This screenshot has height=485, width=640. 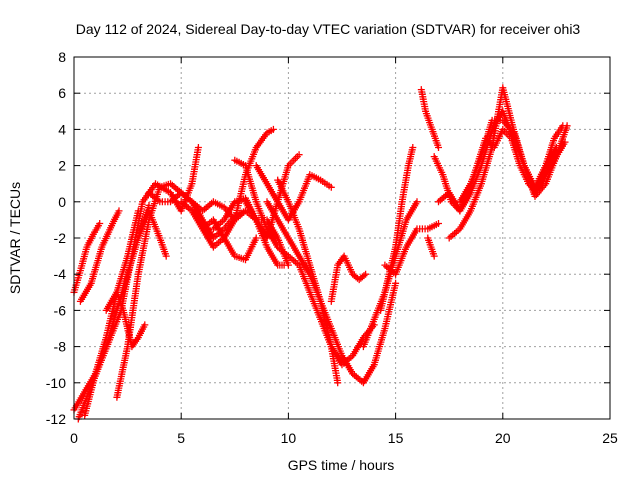 What do you see at coordinates (60, 347) in the screenshot?
I see `y-tick-label-2: -8` at bounding box center [60, 347].